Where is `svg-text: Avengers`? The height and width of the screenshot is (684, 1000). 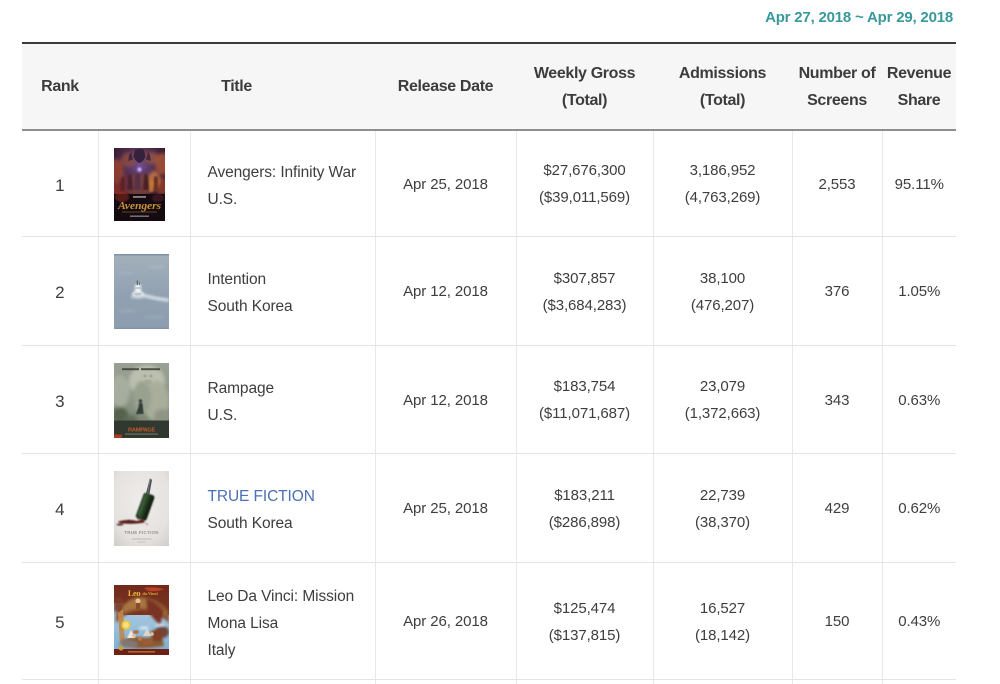
svg-text: Avengers is located at coordinates (138, 206).